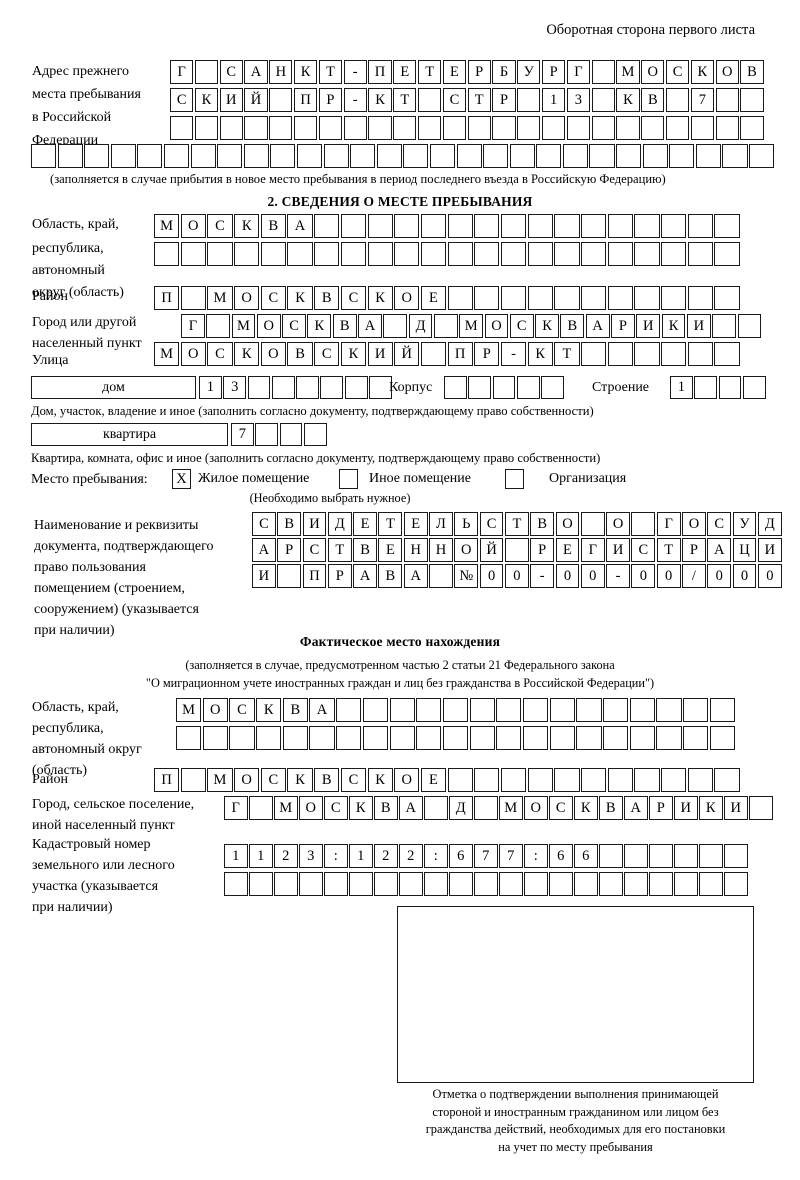  Describe the element at coordinates (407, 354) in the screenshot. I see `form-cell: Й` at that location.